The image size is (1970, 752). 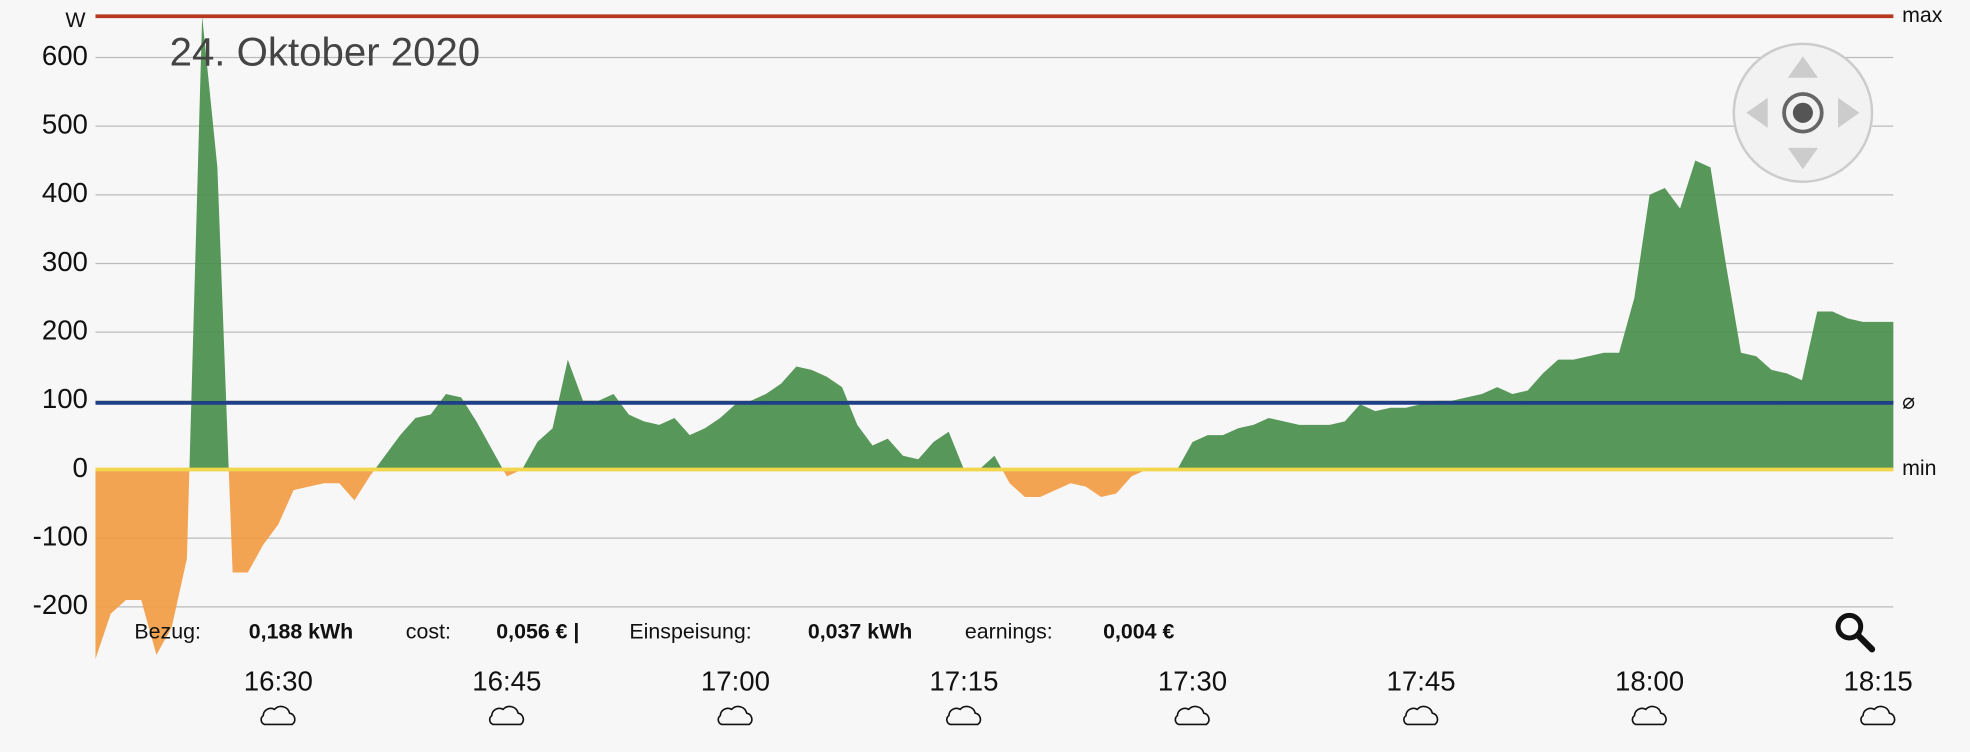 What do you see at coordinates (1855, 632) in the screenshot?
I see `zoom-button` at bounding box center [1855, 632].